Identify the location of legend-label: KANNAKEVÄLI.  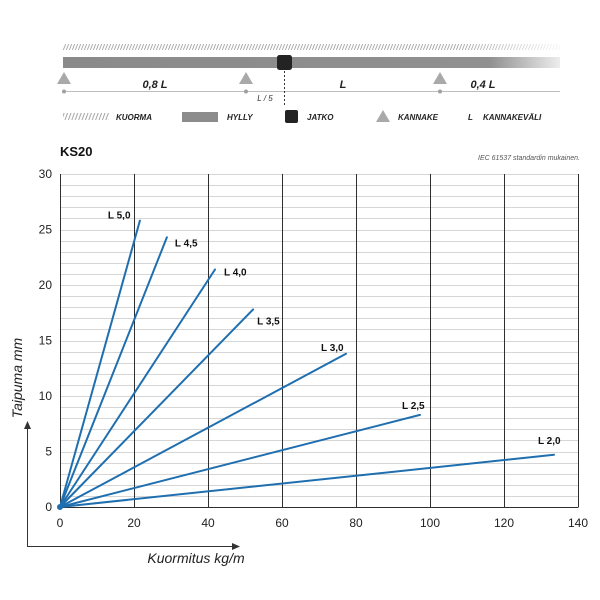
(512, 117).